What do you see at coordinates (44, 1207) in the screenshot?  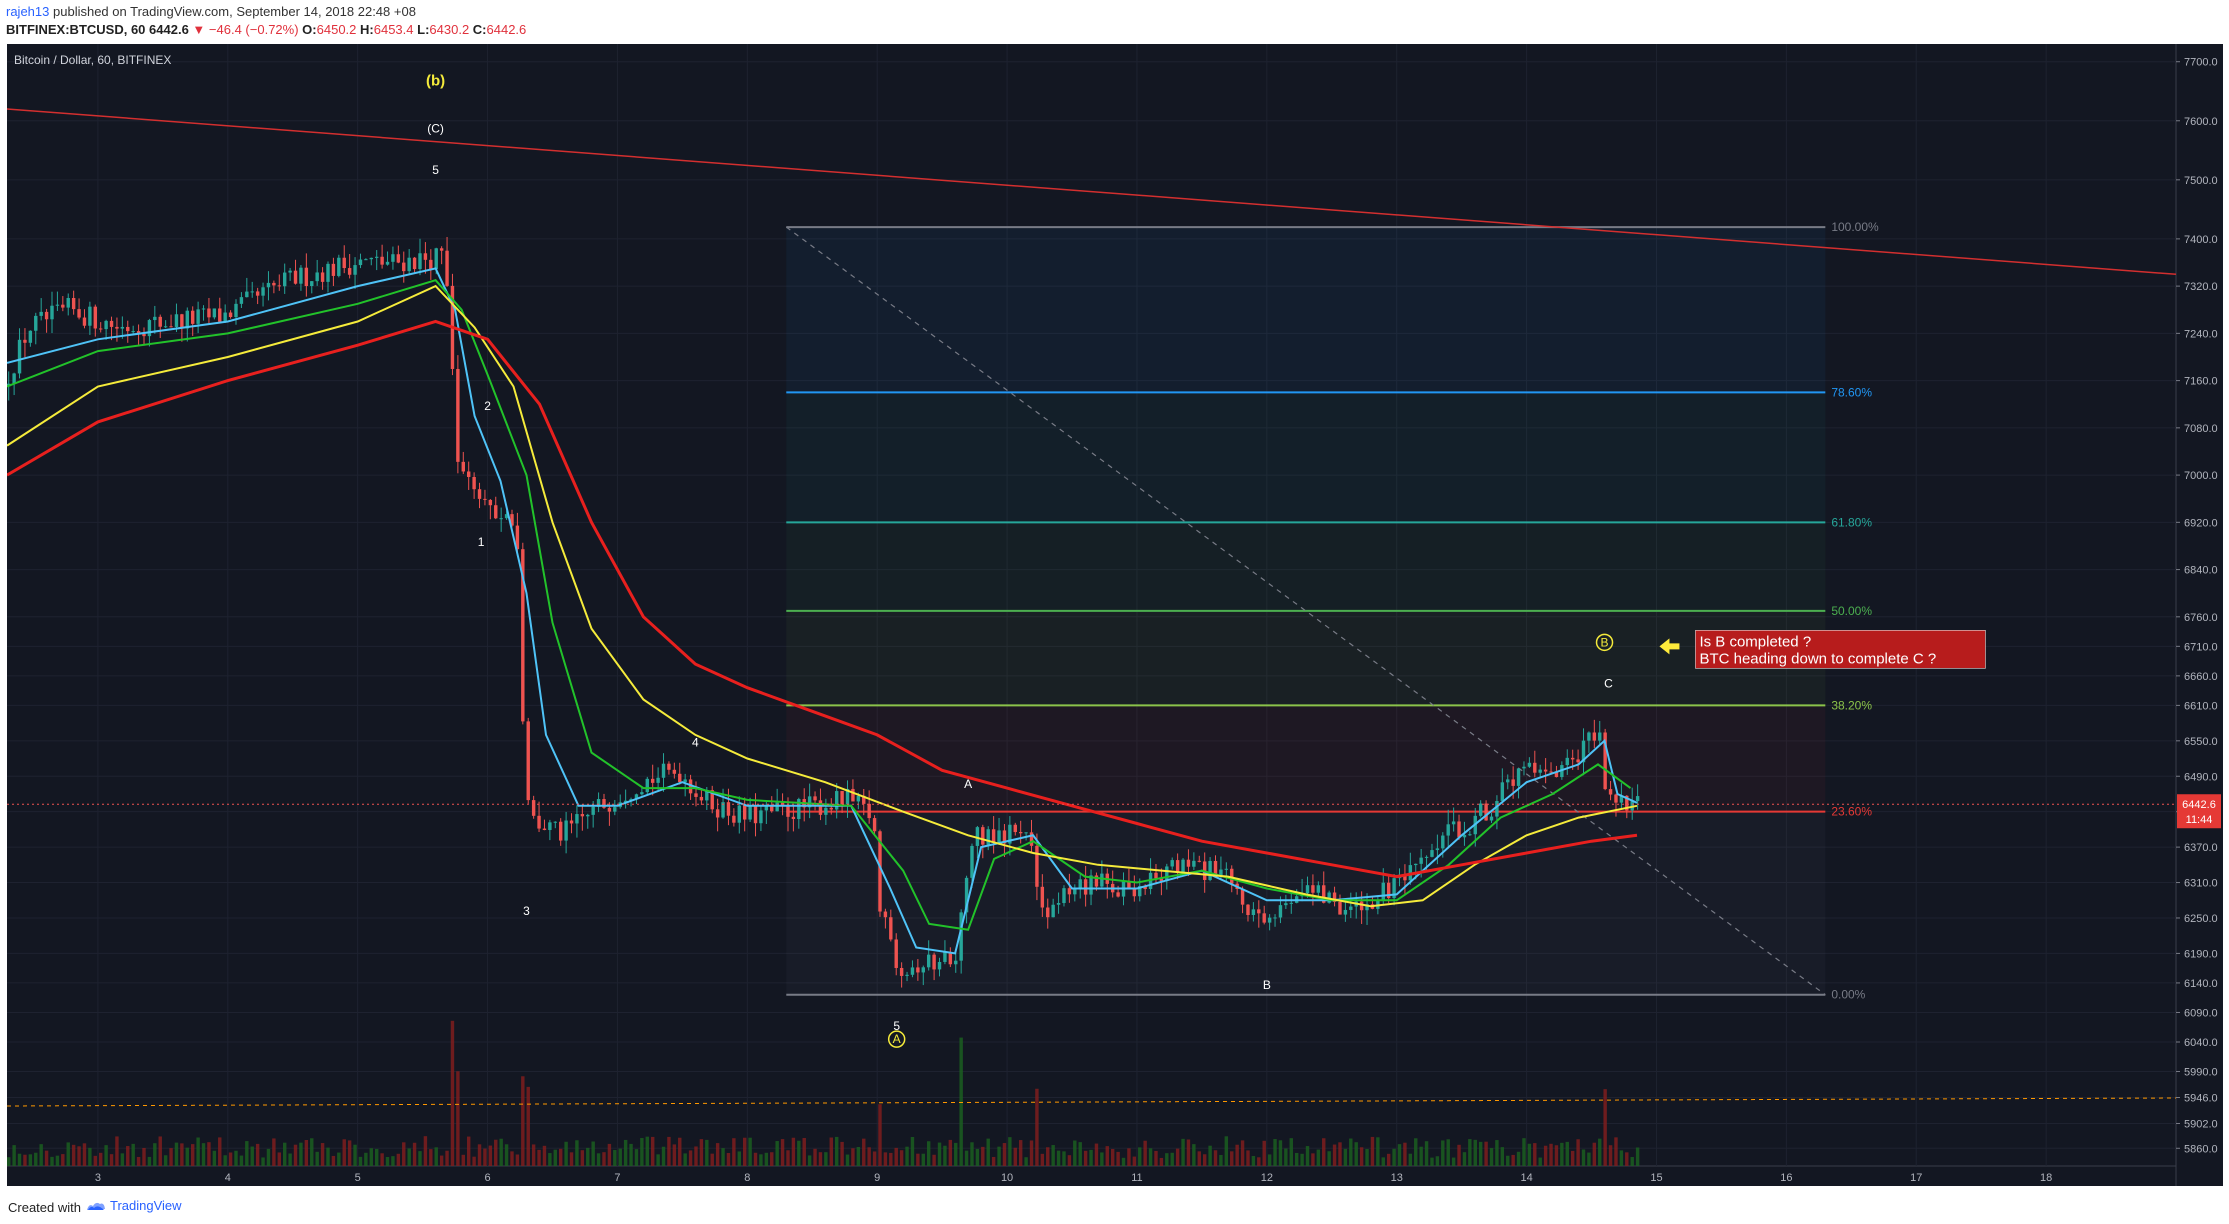 I see `created-with-label: Created with` at bounding box center [44, 1207].